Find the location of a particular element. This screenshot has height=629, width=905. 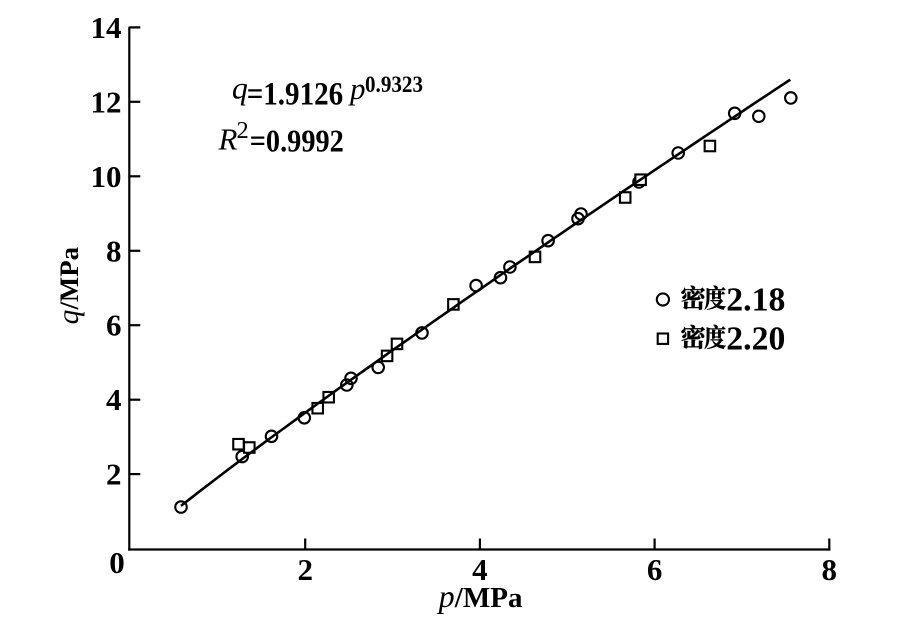

svg-text: =1.9126 is located at coordinates (295, 95).